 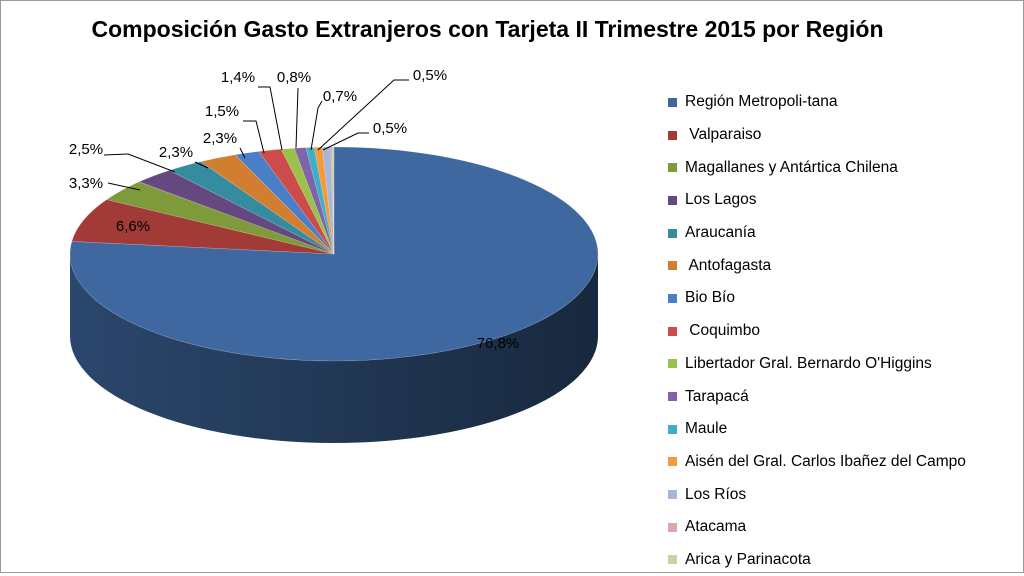 What do you see at coordinates (86, 183) in the screenshot?
I see `data-label: 3,3%` at bounding box center [86, 183].